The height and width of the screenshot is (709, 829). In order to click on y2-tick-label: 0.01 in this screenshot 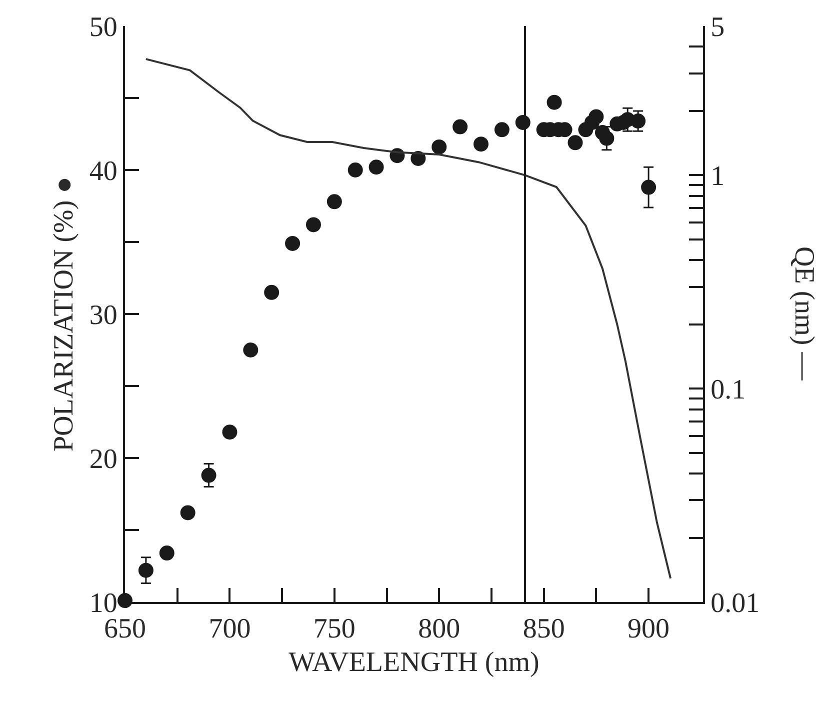, I will do `click(735, 603)`.